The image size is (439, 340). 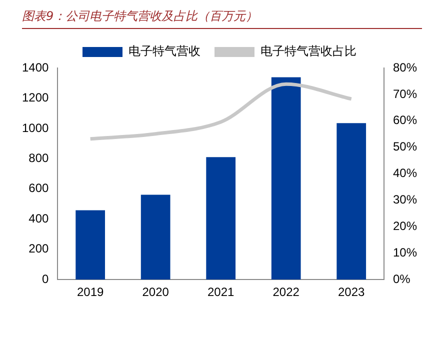 I want to click on y2-tick-label: 80%, so click(x=405, y=67).